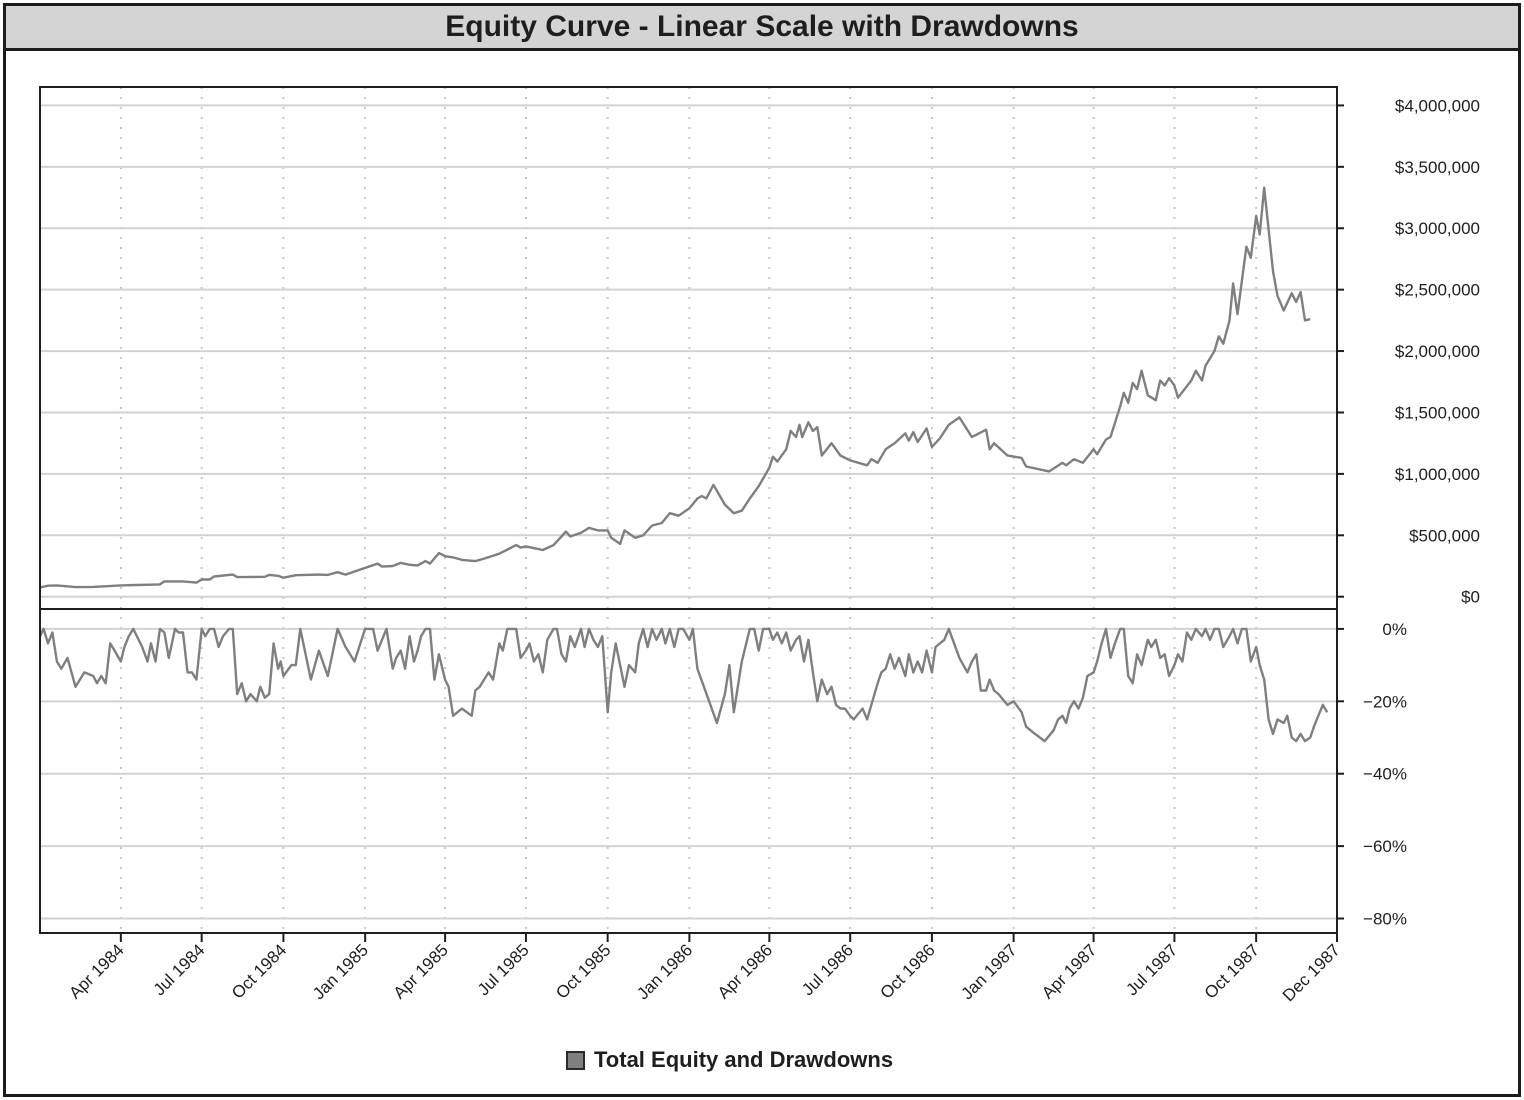 The width and height of the screenshot is (1524, 1100). Describe the element at coordinates (1394, 629) in the screenshot. I see `drawdown-y-tick-label-0: 0%` at that location.